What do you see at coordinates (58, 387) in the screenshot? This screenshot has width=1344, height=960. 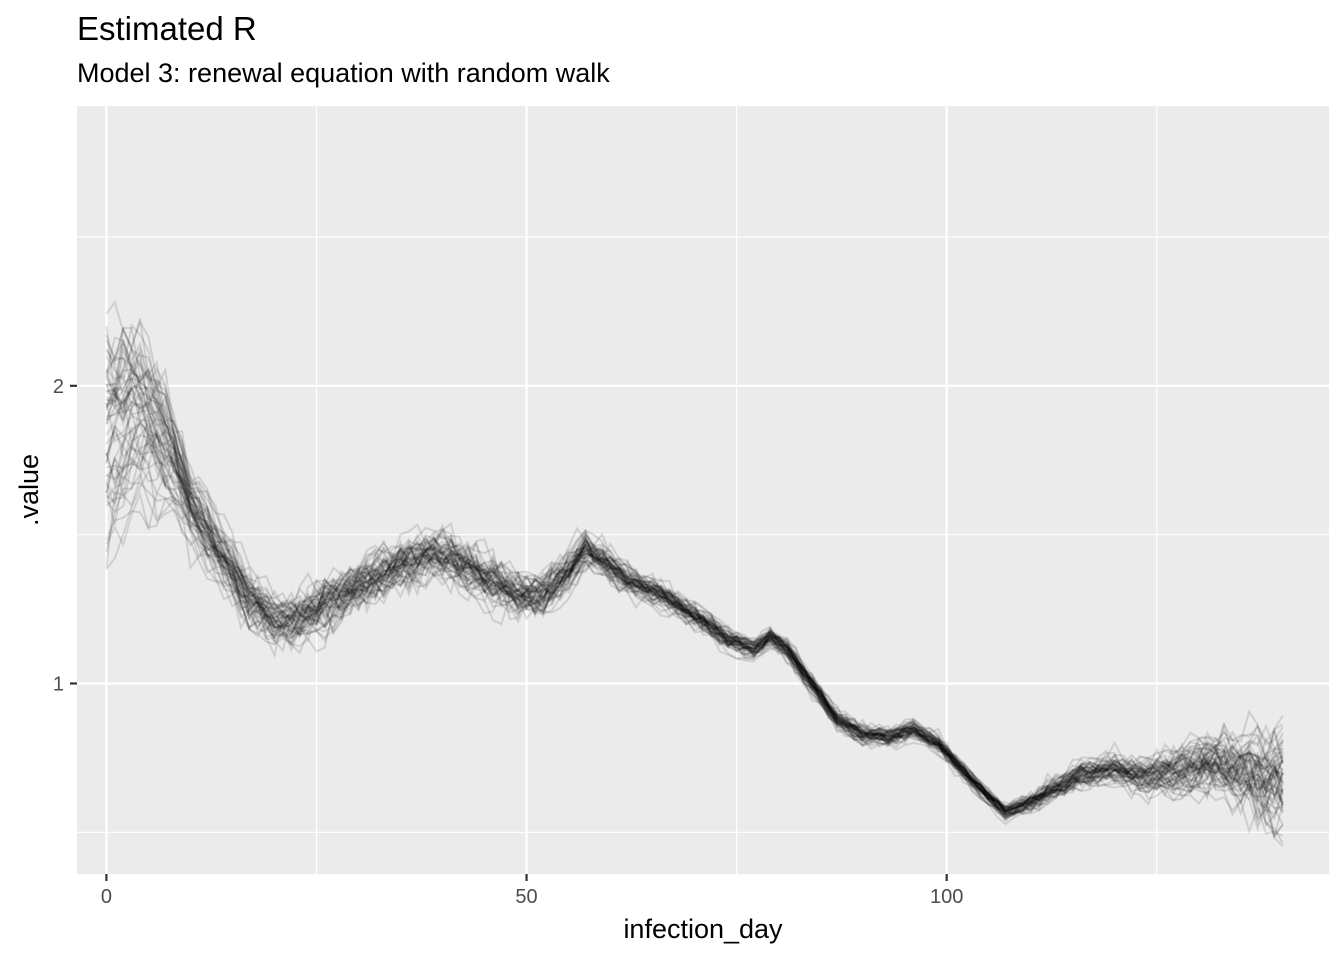 I see `y-tick-label: 2` at bounding box center [58, 387].